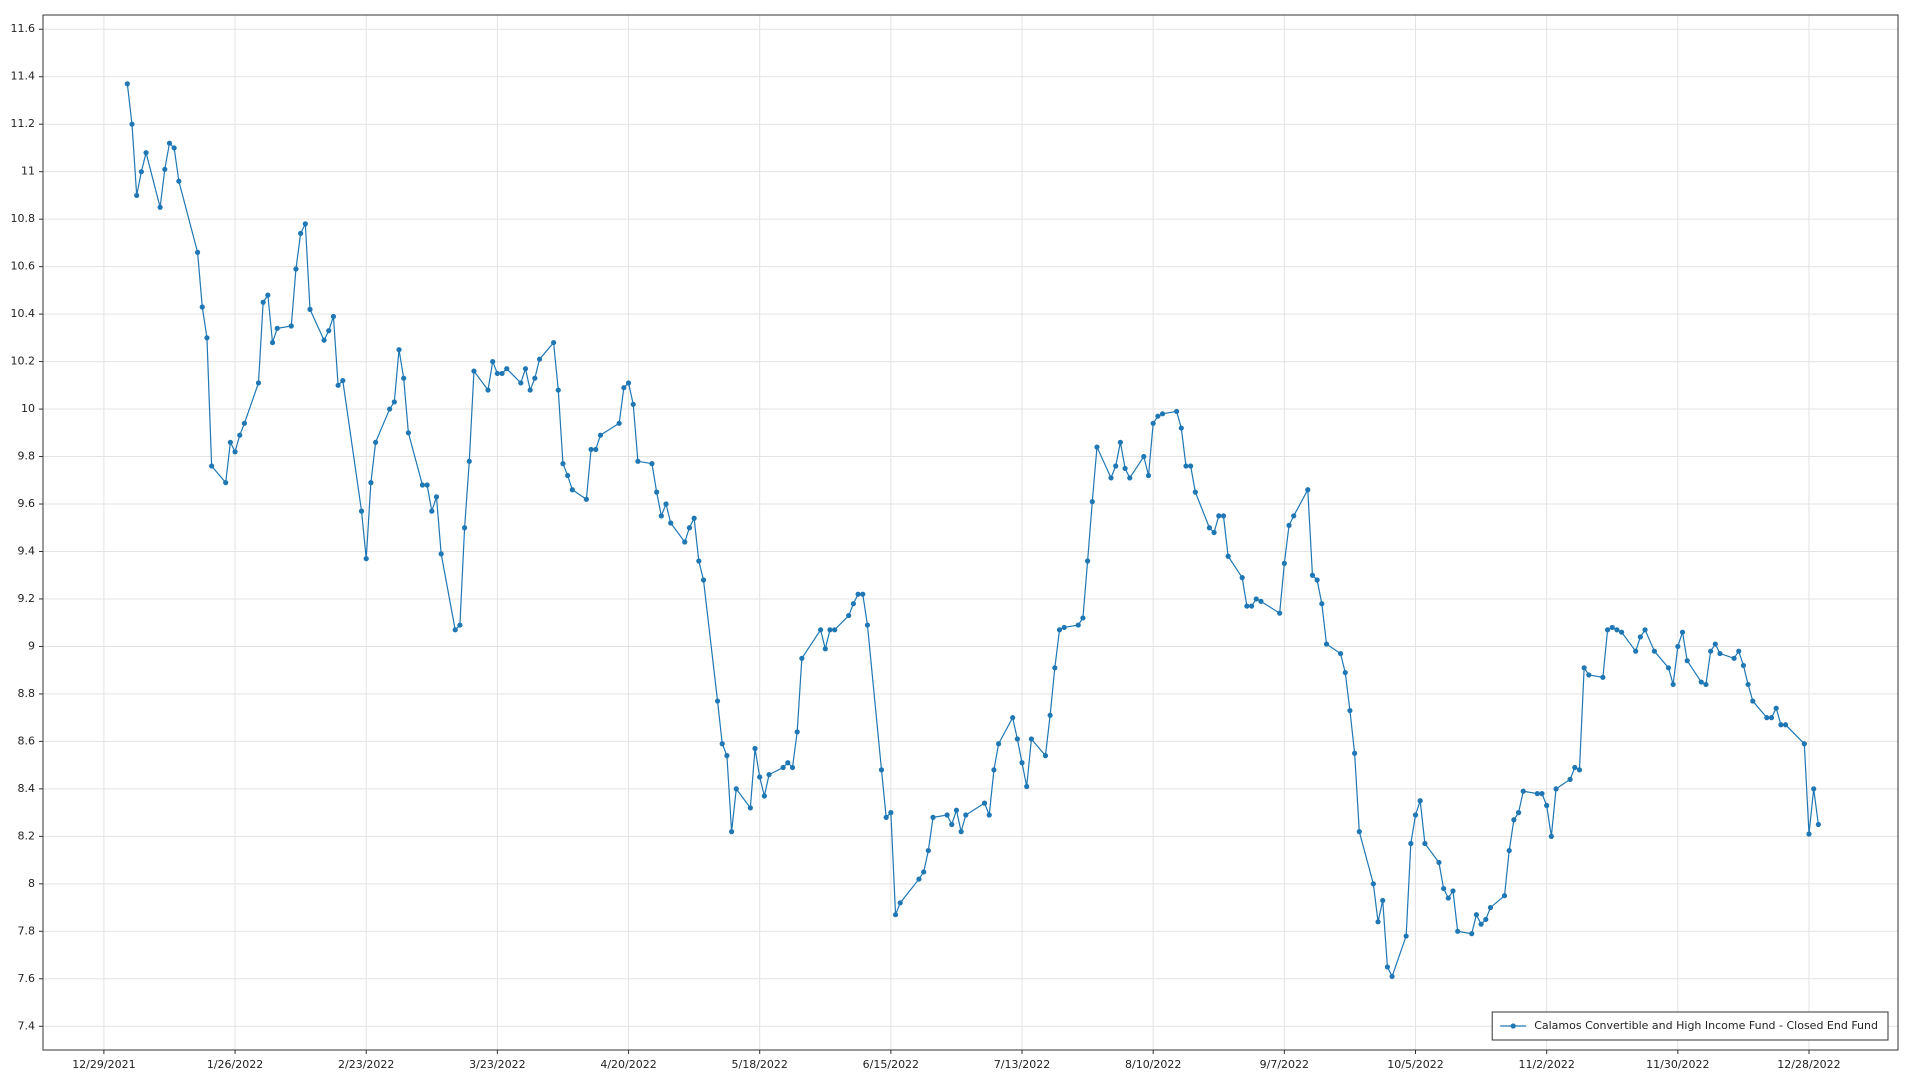  I want to click on y-tick-label: 8.8, so click(27, 693).